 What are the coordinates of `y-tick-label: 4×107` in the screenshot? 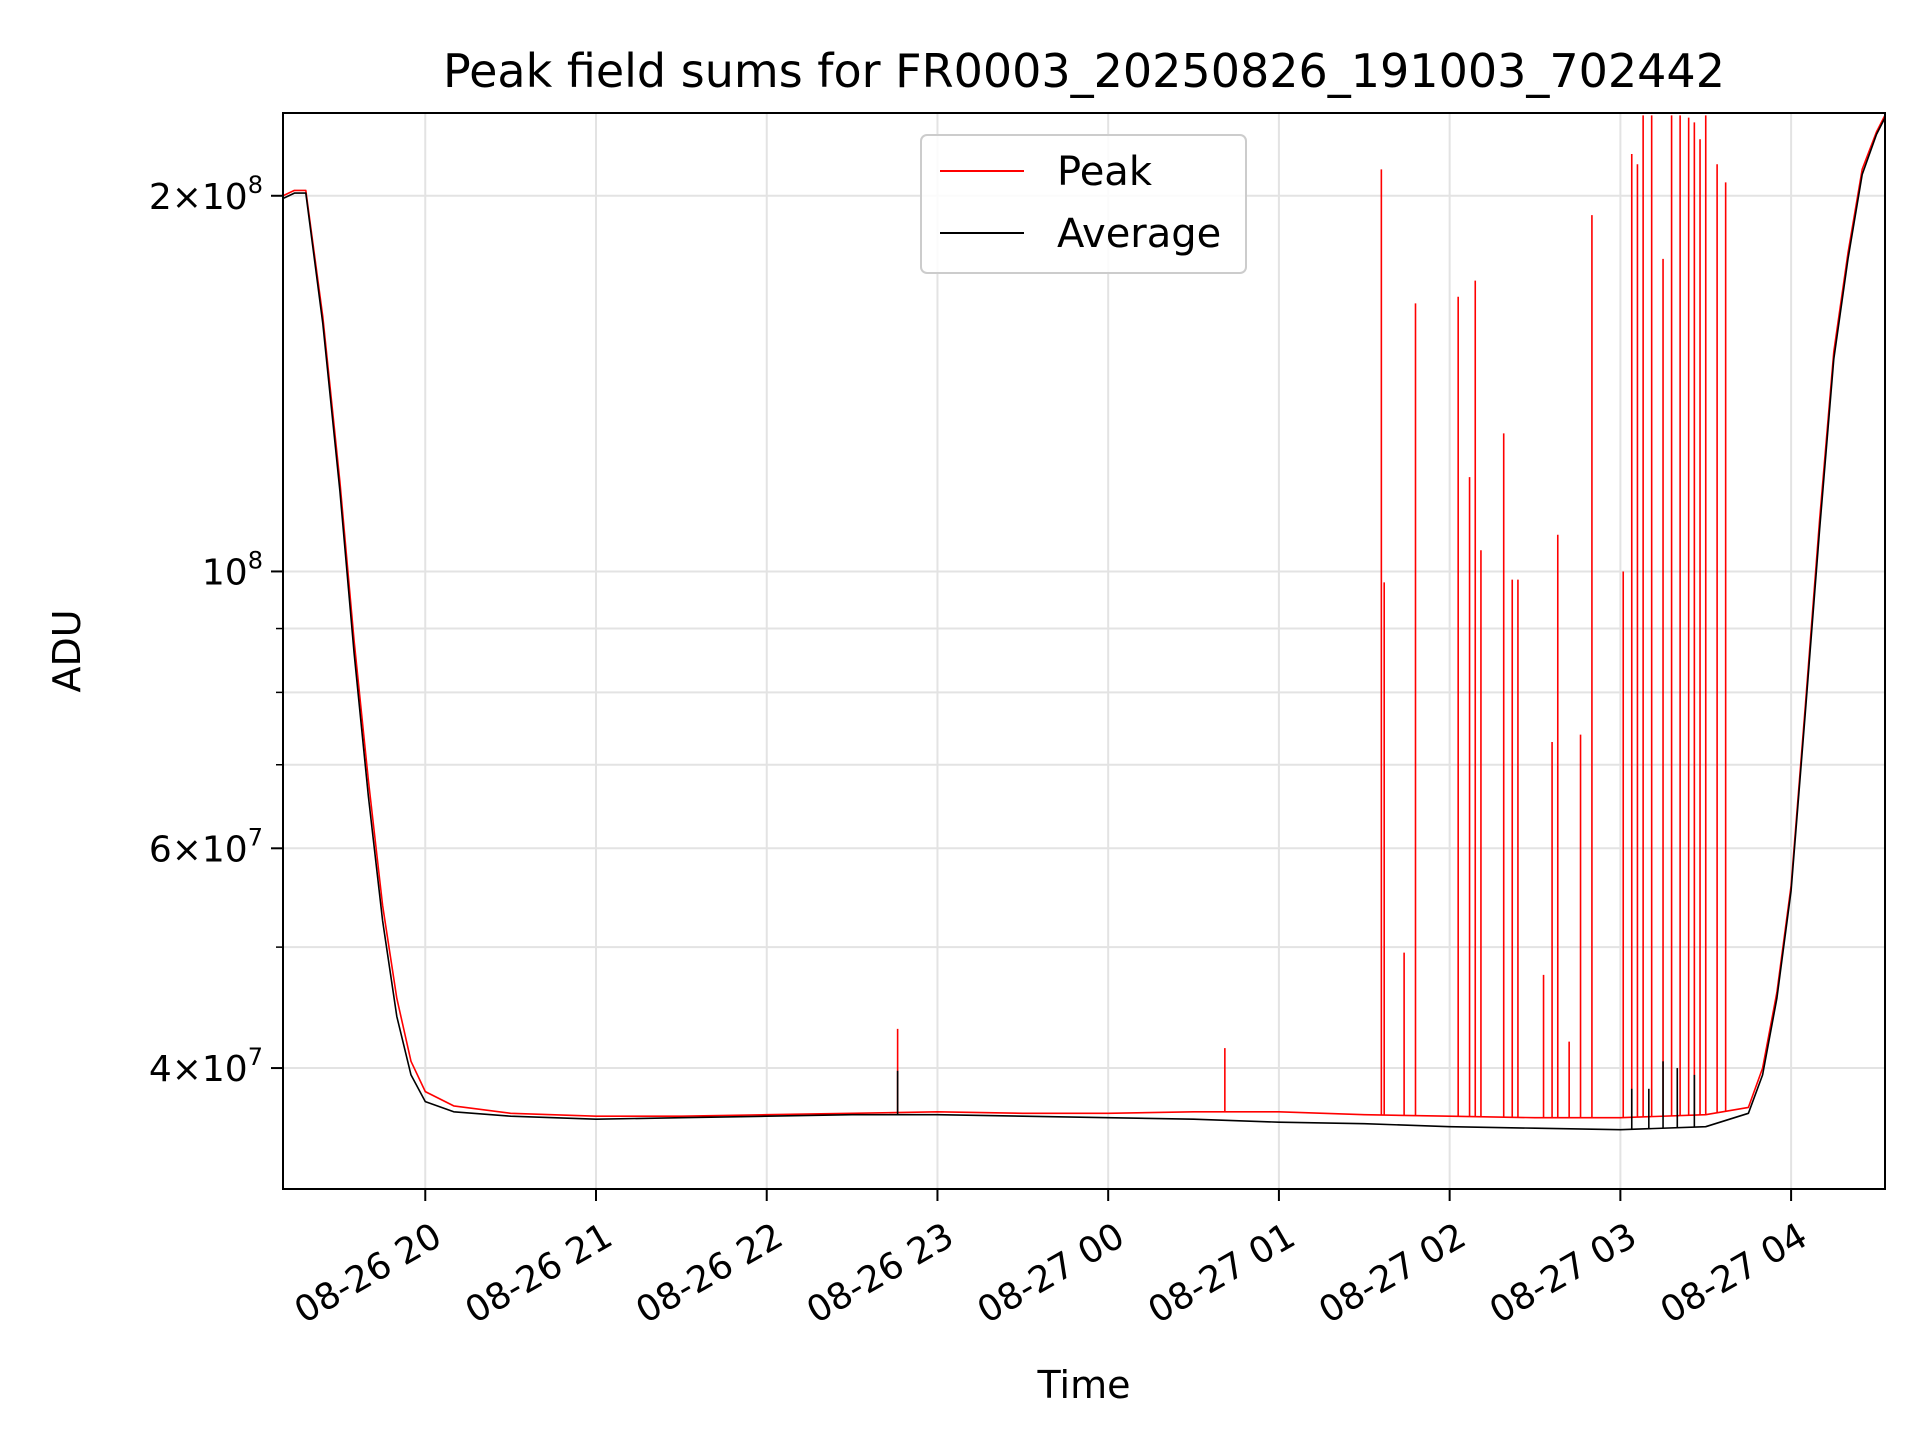 It's located at (206, 1066).